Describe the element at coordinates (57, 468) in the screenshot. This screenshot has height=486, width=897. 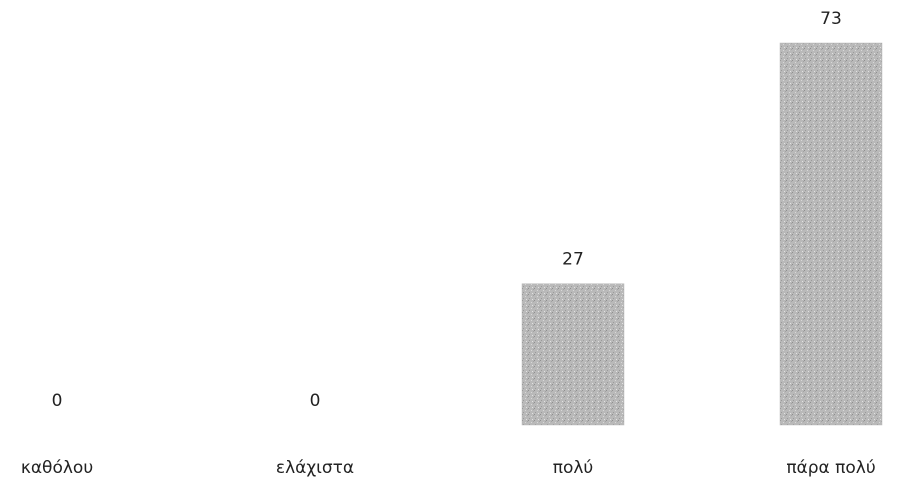
I see `x-tick-label: καθόλου` at that location.